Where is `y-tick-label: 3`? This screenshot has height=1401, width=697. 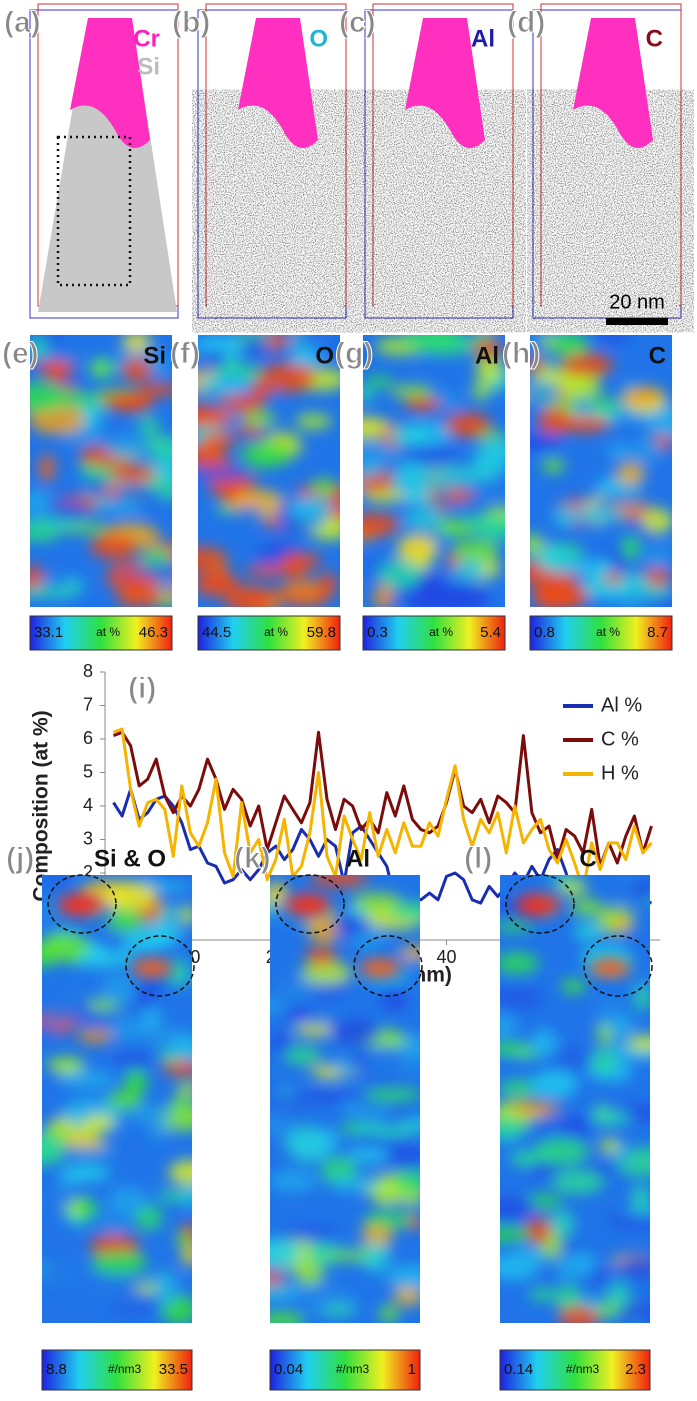
y-tick-label: 3 is located at coordinates (88, 838).